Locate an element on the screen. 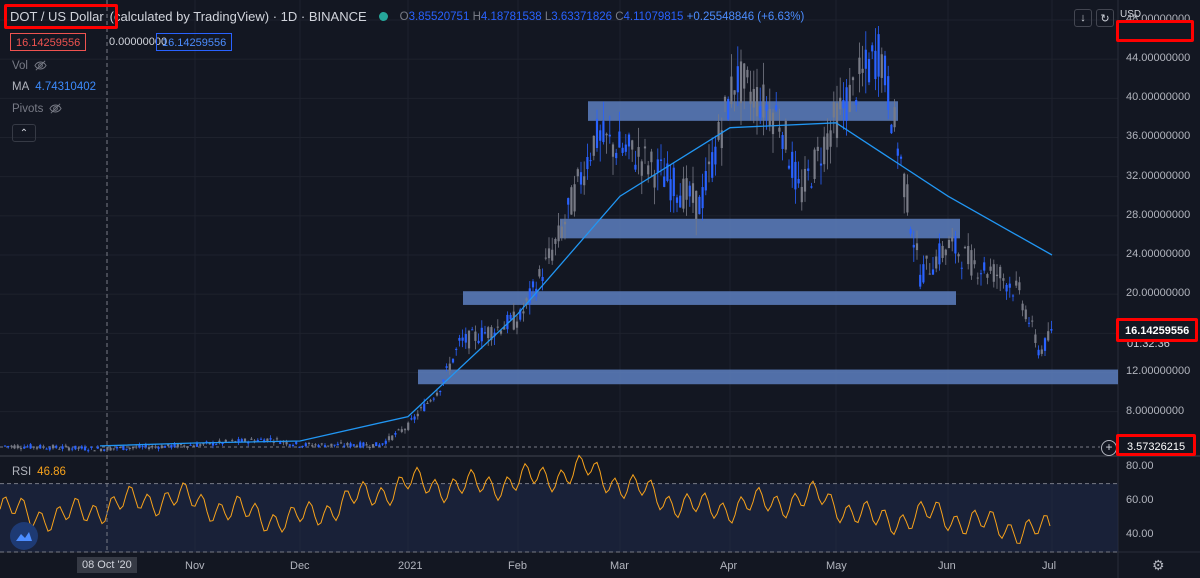 The height and width of the screenshot is (578, 1200). price-axis-label: 32.00000000 is located at coordinates (1158, 175).